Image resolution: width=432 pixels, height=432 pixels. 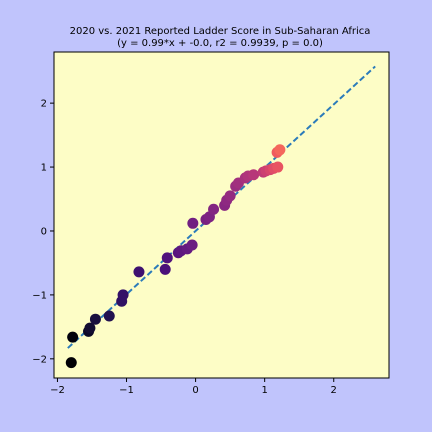 I want to click on y-tick-label: 2, so click(x=44, y=104).